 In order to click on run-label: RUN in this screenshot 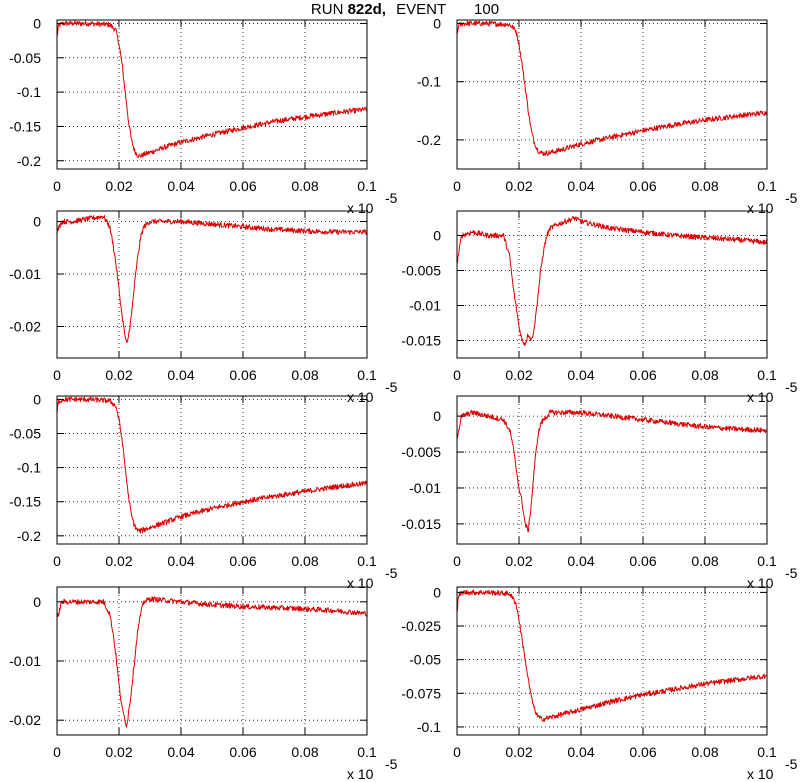, I will do `click(327, 9)`.